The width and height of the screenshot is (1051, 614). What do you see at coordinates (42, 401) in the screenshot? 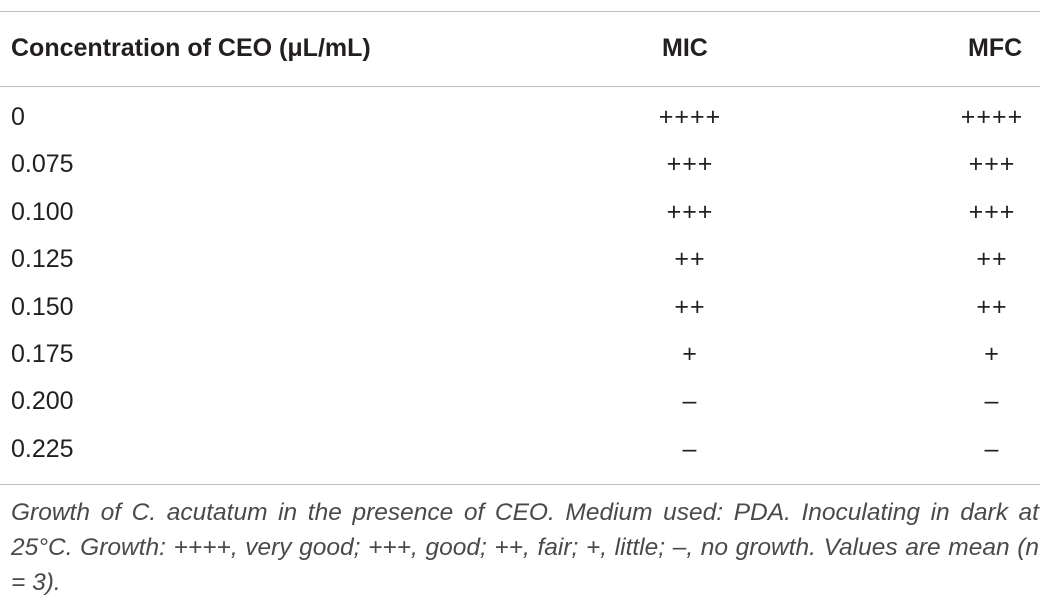
I see `cell-concentration: 0.200` at bounding box center [42, 401].